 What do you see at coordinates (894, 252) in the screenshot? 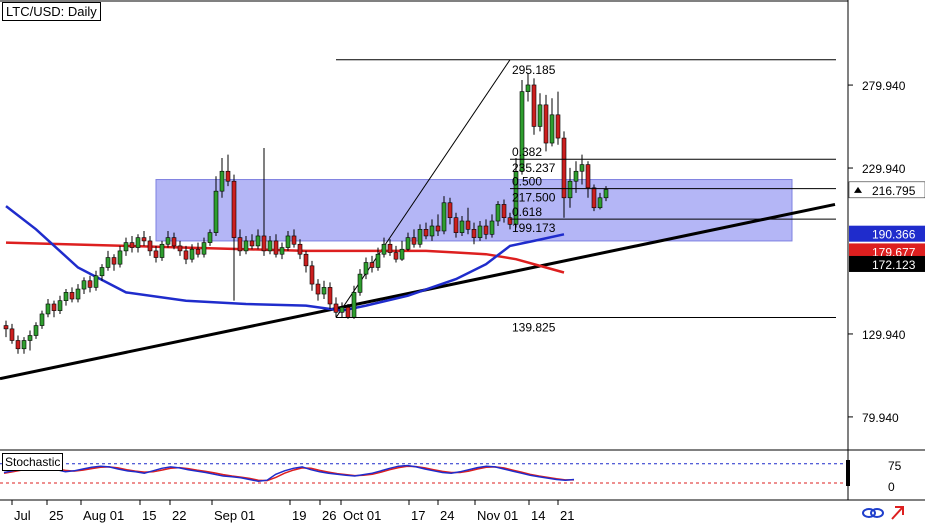
I see `ma-red-price-label: 179.677` at bounding box center [894, 252].